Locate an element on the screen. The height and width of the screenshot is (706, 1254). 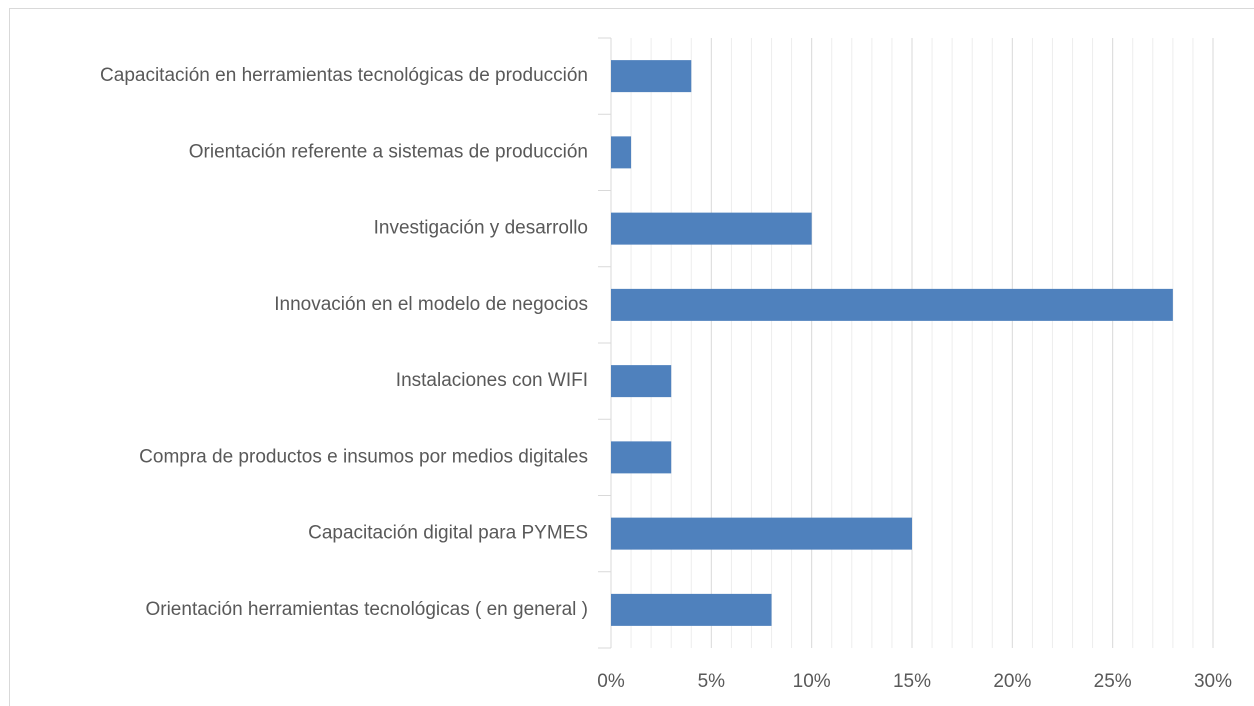
x-tick-label: 5% is located at coordinates (712, 681).